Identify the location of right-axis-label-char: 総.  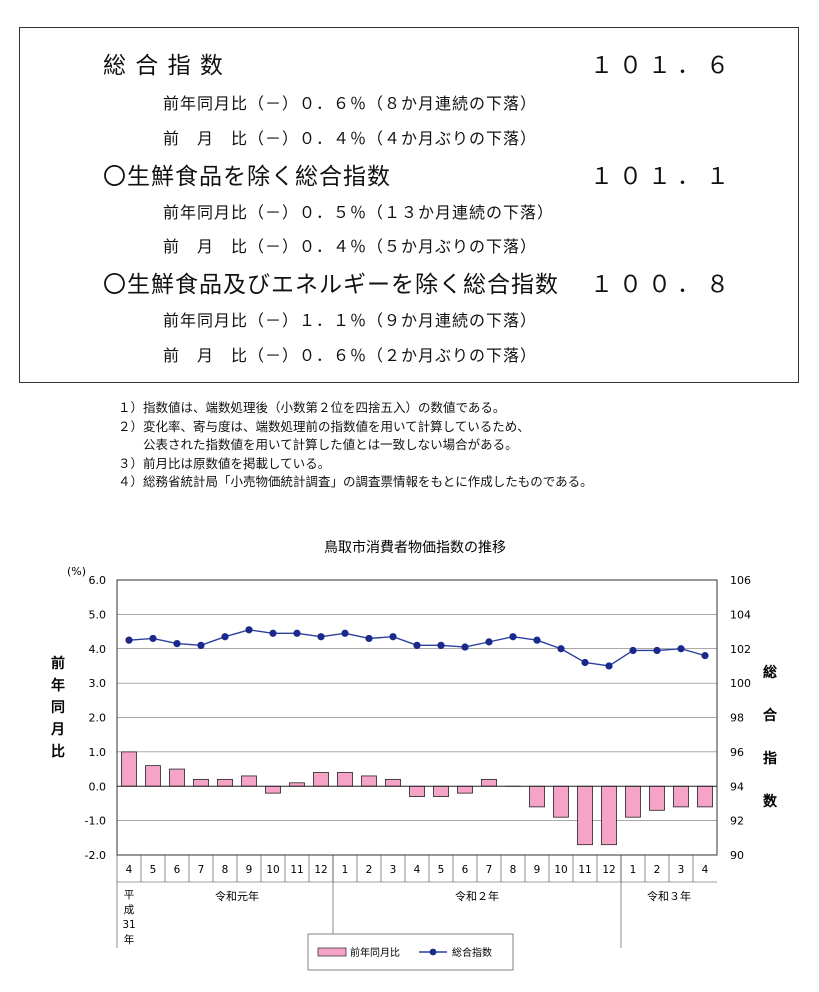
(770, 672).